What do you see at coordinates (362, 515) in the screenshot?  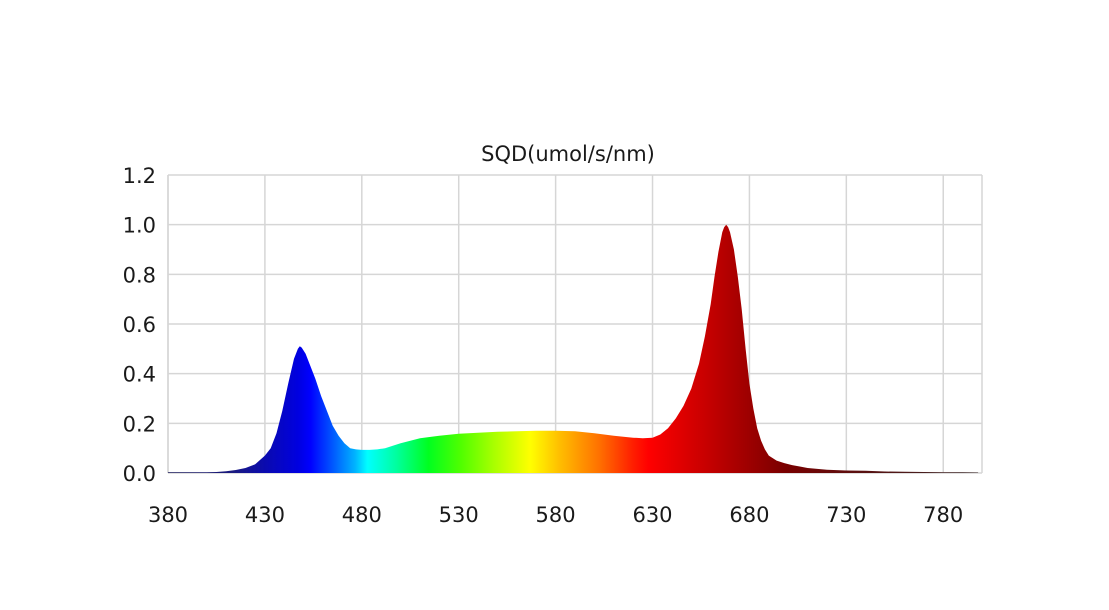 I see `x-tick-label: 480` at bounding box center [362, 515].